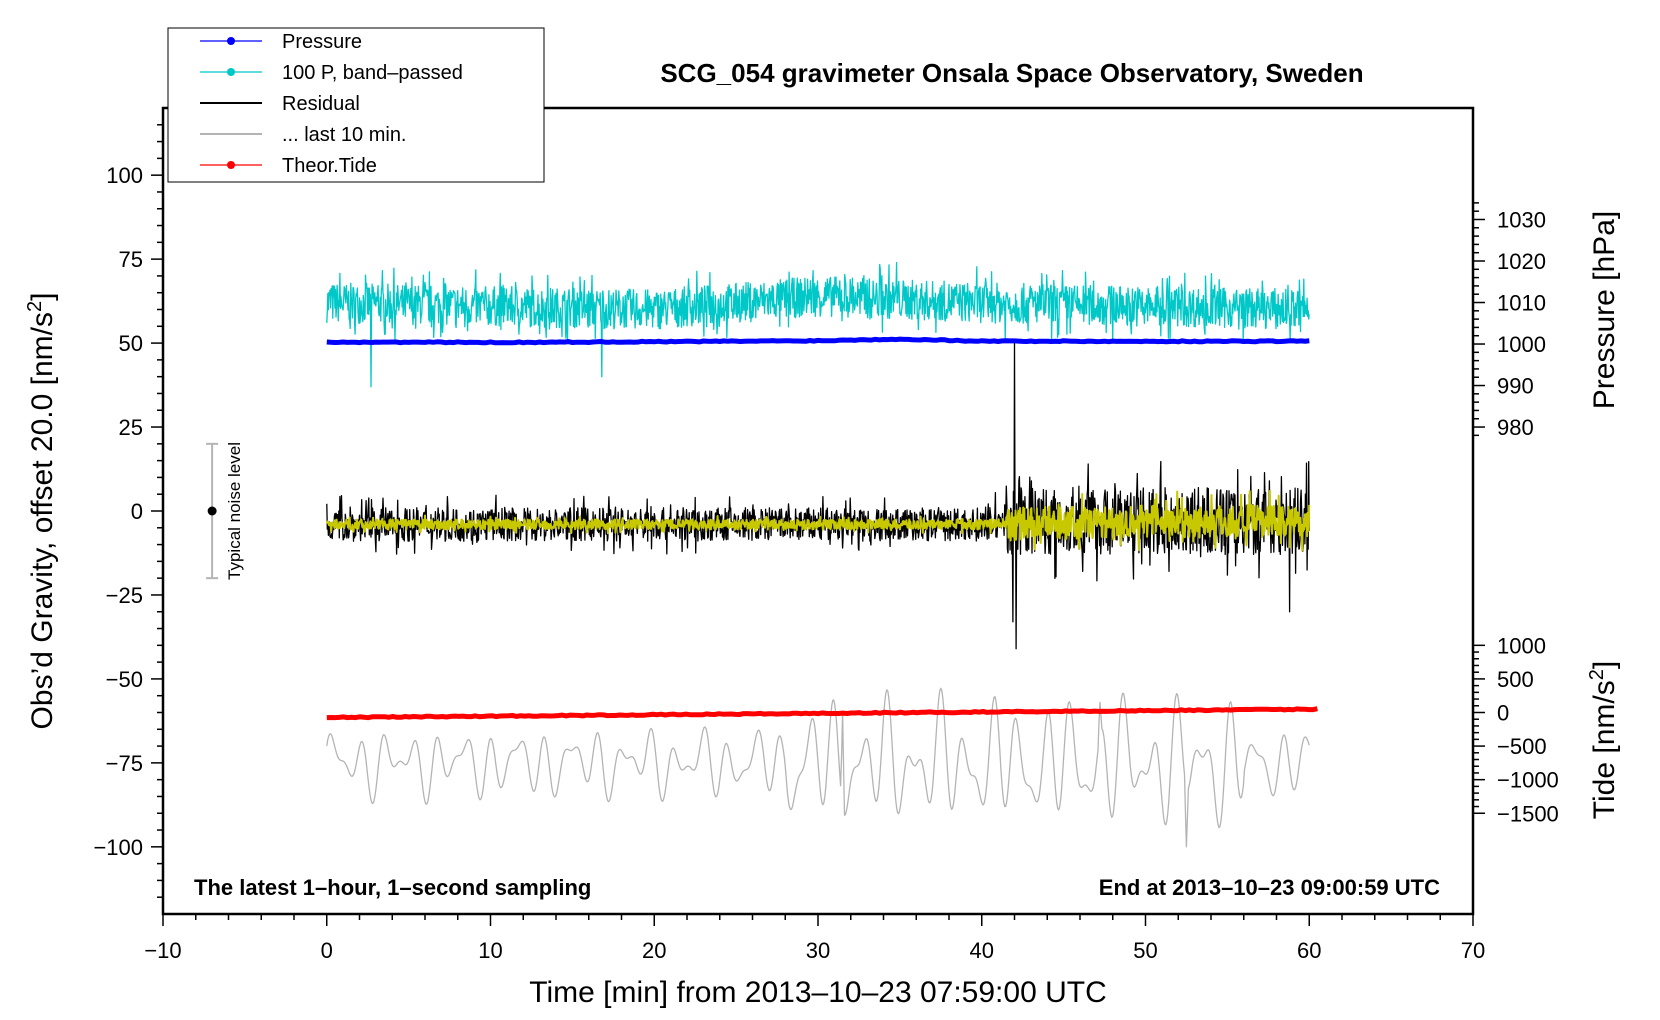 This screenshot has width=1660, height=1020. Describe the element at coordinates (1528, 813) in the screenshot. I see `tide-tick-label: −1500` at that location.